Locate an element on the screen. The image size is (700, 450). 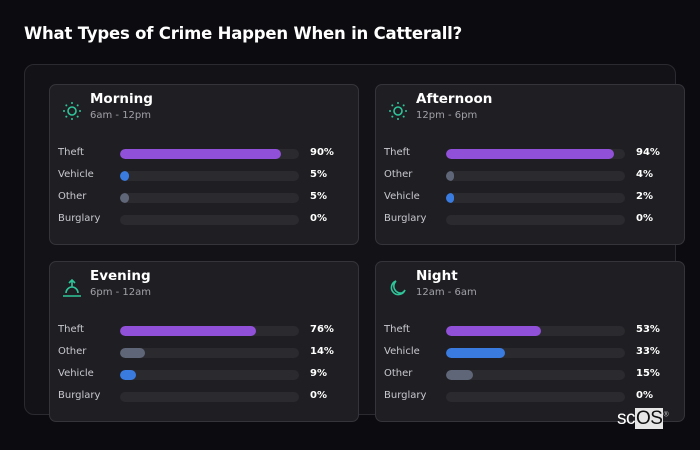
card-time-range: 12pm - 6pm is located at coordinates (447, 115).